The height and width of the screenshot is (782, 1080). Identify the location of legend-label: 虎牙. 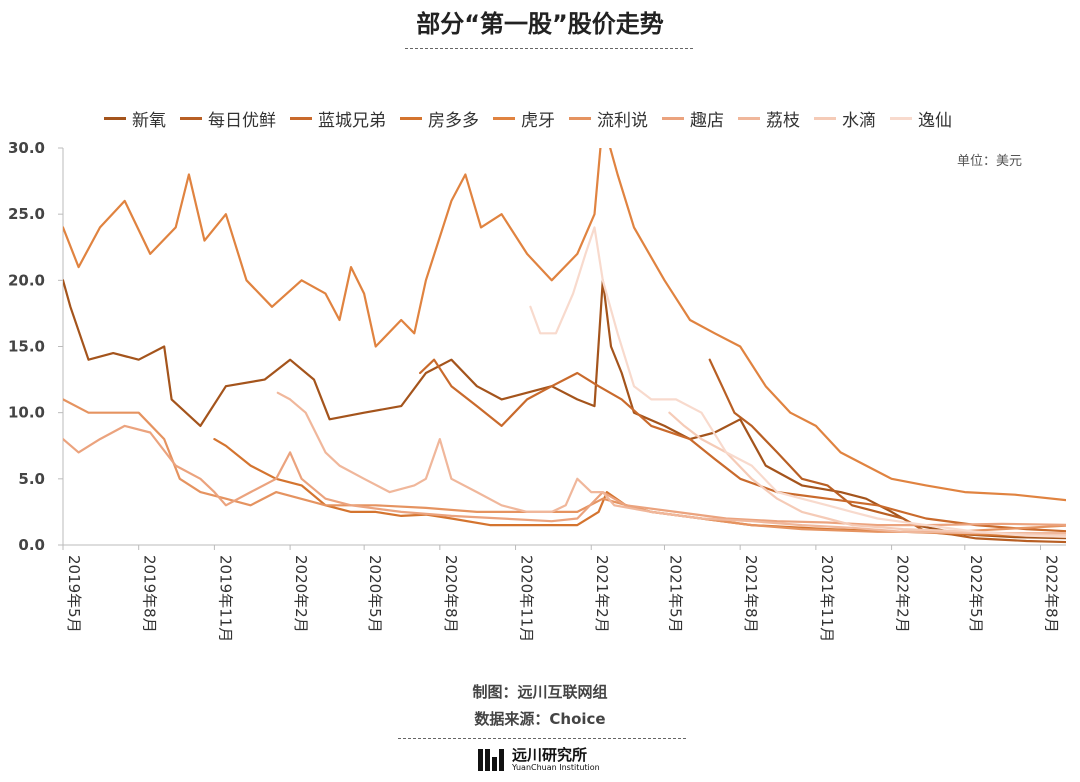
(538, 120).